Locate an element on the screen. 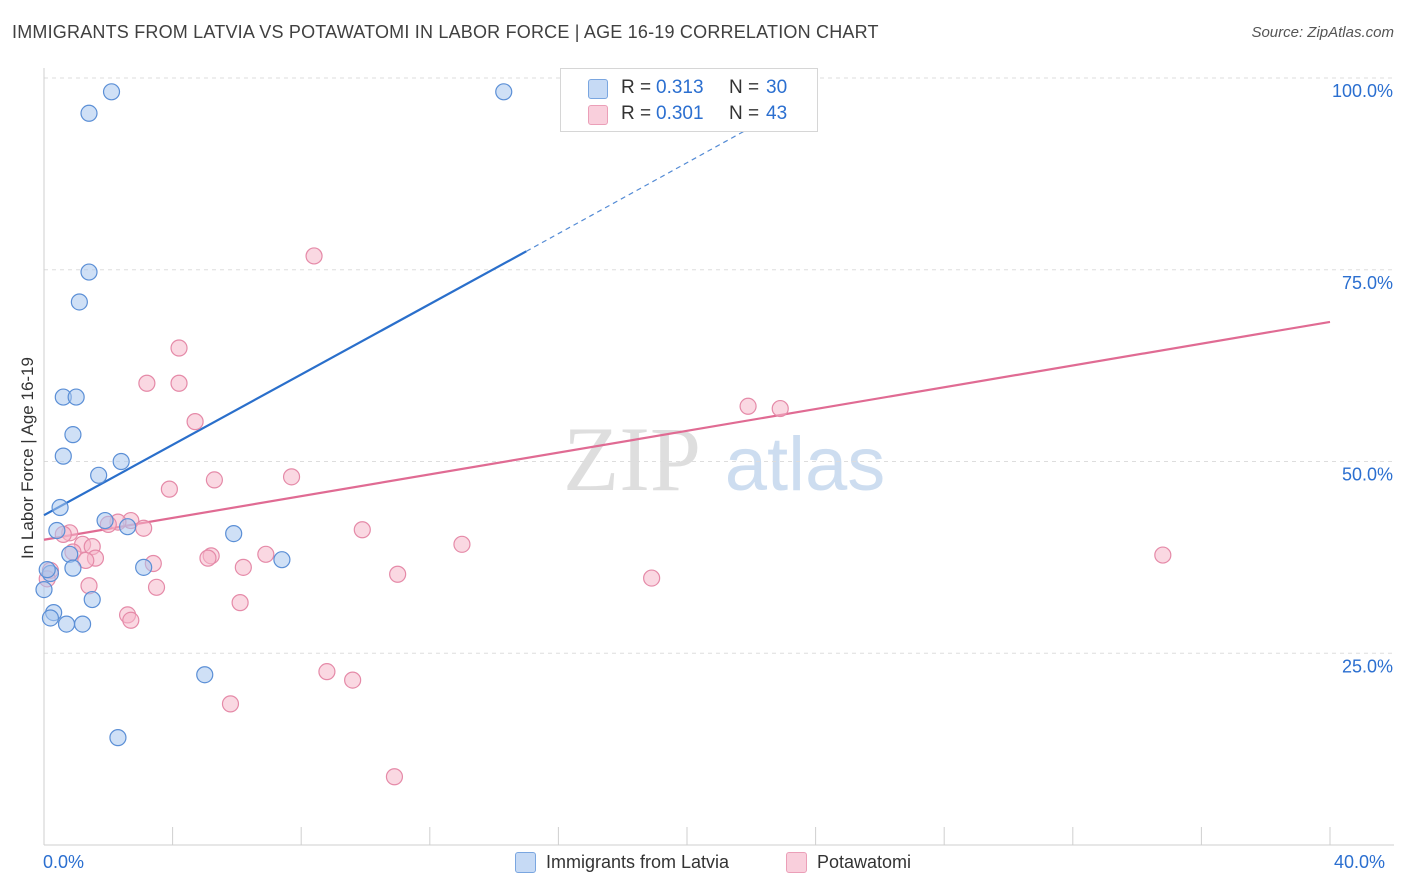 The height and width of the screenshot is (892, 1406). trend-line-latvia is located at coordinates (285, 383).